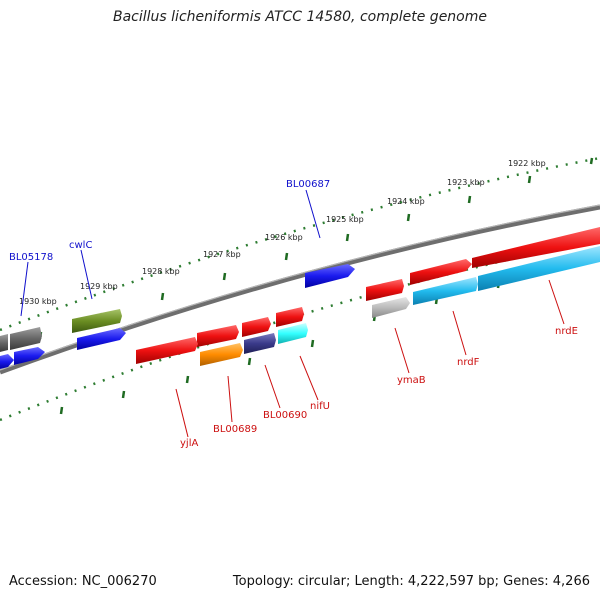 This screenshot has height=600, width=600. What do you see at coordinates (161, 271) in the screenshot?
I see `kbp-label: 1928 kbp` at bounding box center [161, 271].